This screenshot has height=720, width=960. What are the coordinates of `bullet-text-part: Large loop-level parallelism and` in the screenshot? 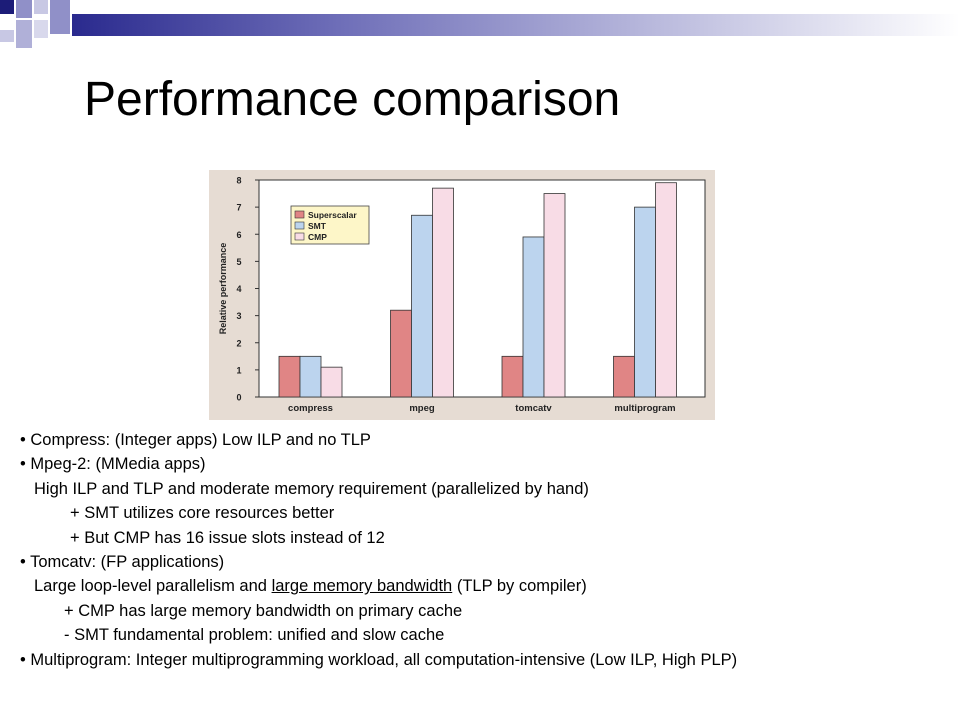 It's located at (153, 586).